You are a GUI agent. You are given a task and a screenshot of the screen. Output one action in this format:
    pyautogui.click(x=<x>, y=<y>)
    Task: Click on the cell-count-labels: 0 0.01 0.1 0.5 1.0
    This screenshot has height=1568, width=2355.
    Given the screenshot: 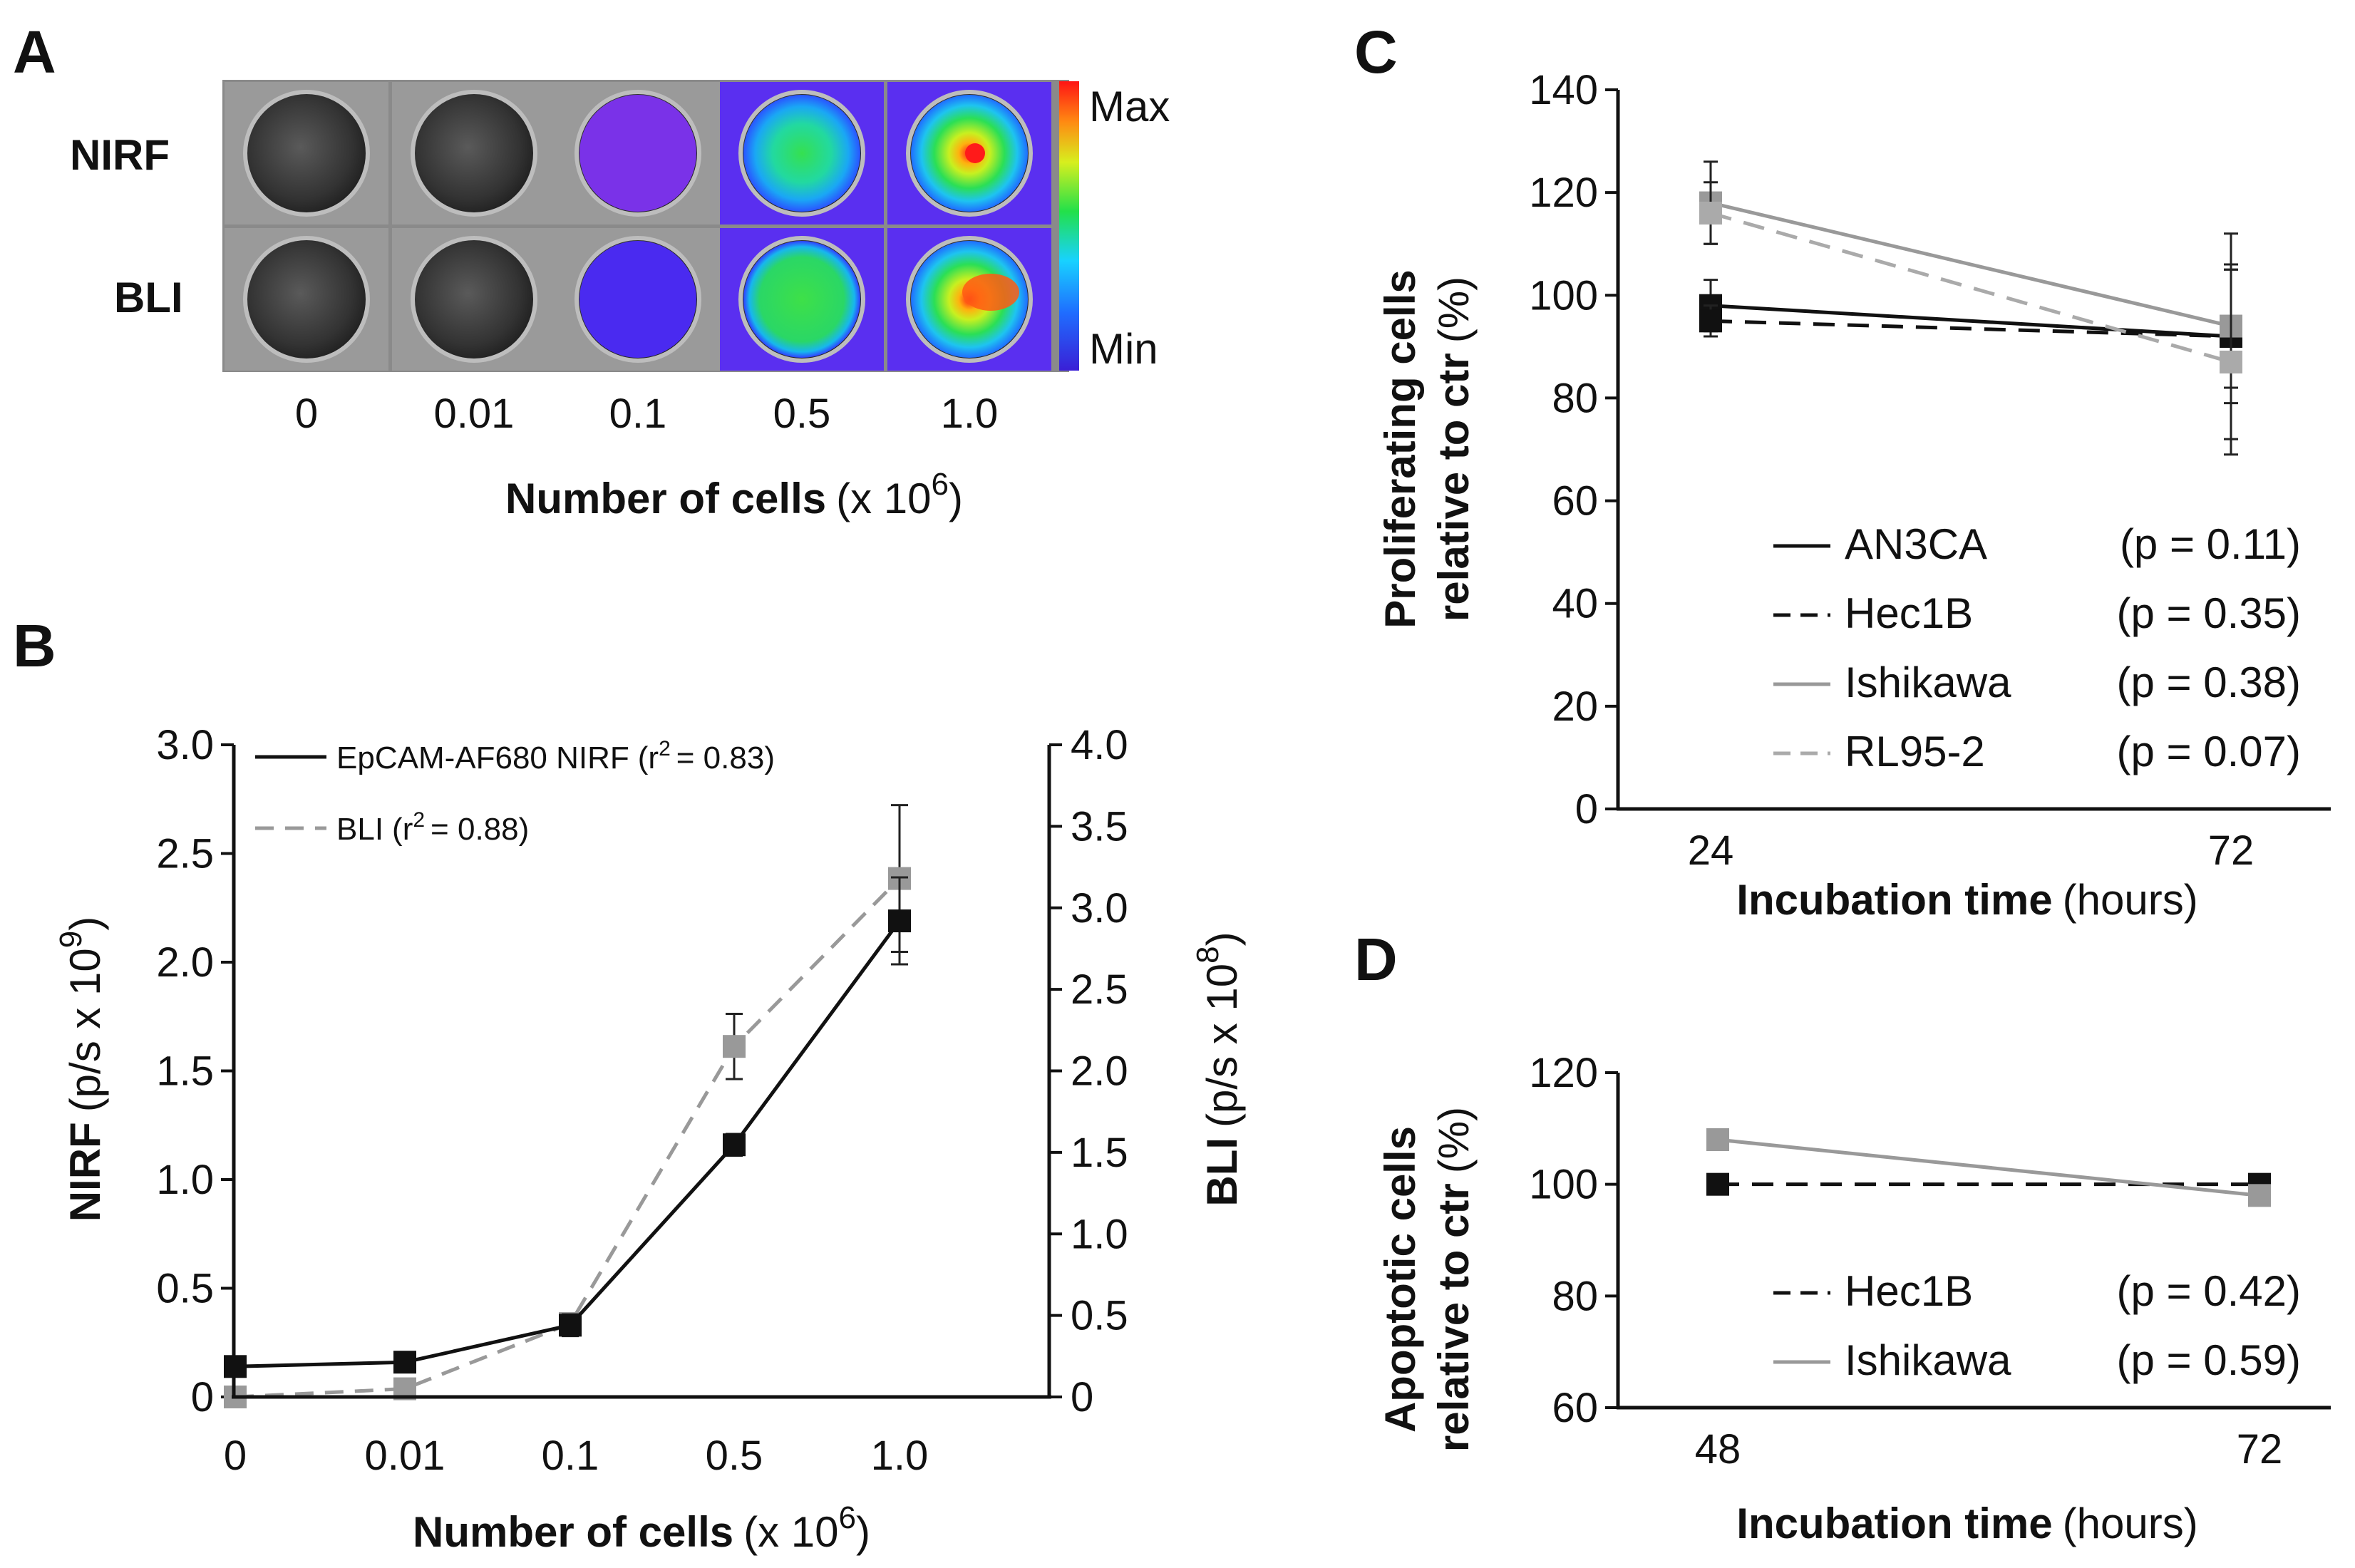 What is the action you would take?
    pyautogui.click(x=646, y=414)
    